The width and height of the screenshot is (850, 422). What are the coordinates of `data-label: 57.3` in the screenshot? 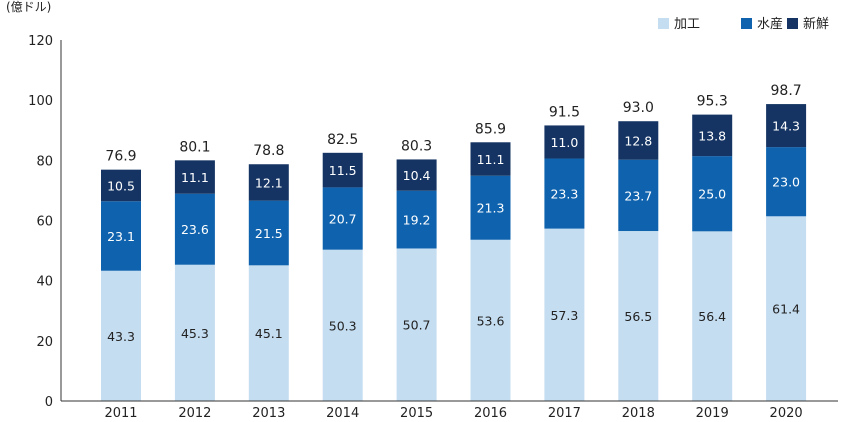 It's located at (564, 315).